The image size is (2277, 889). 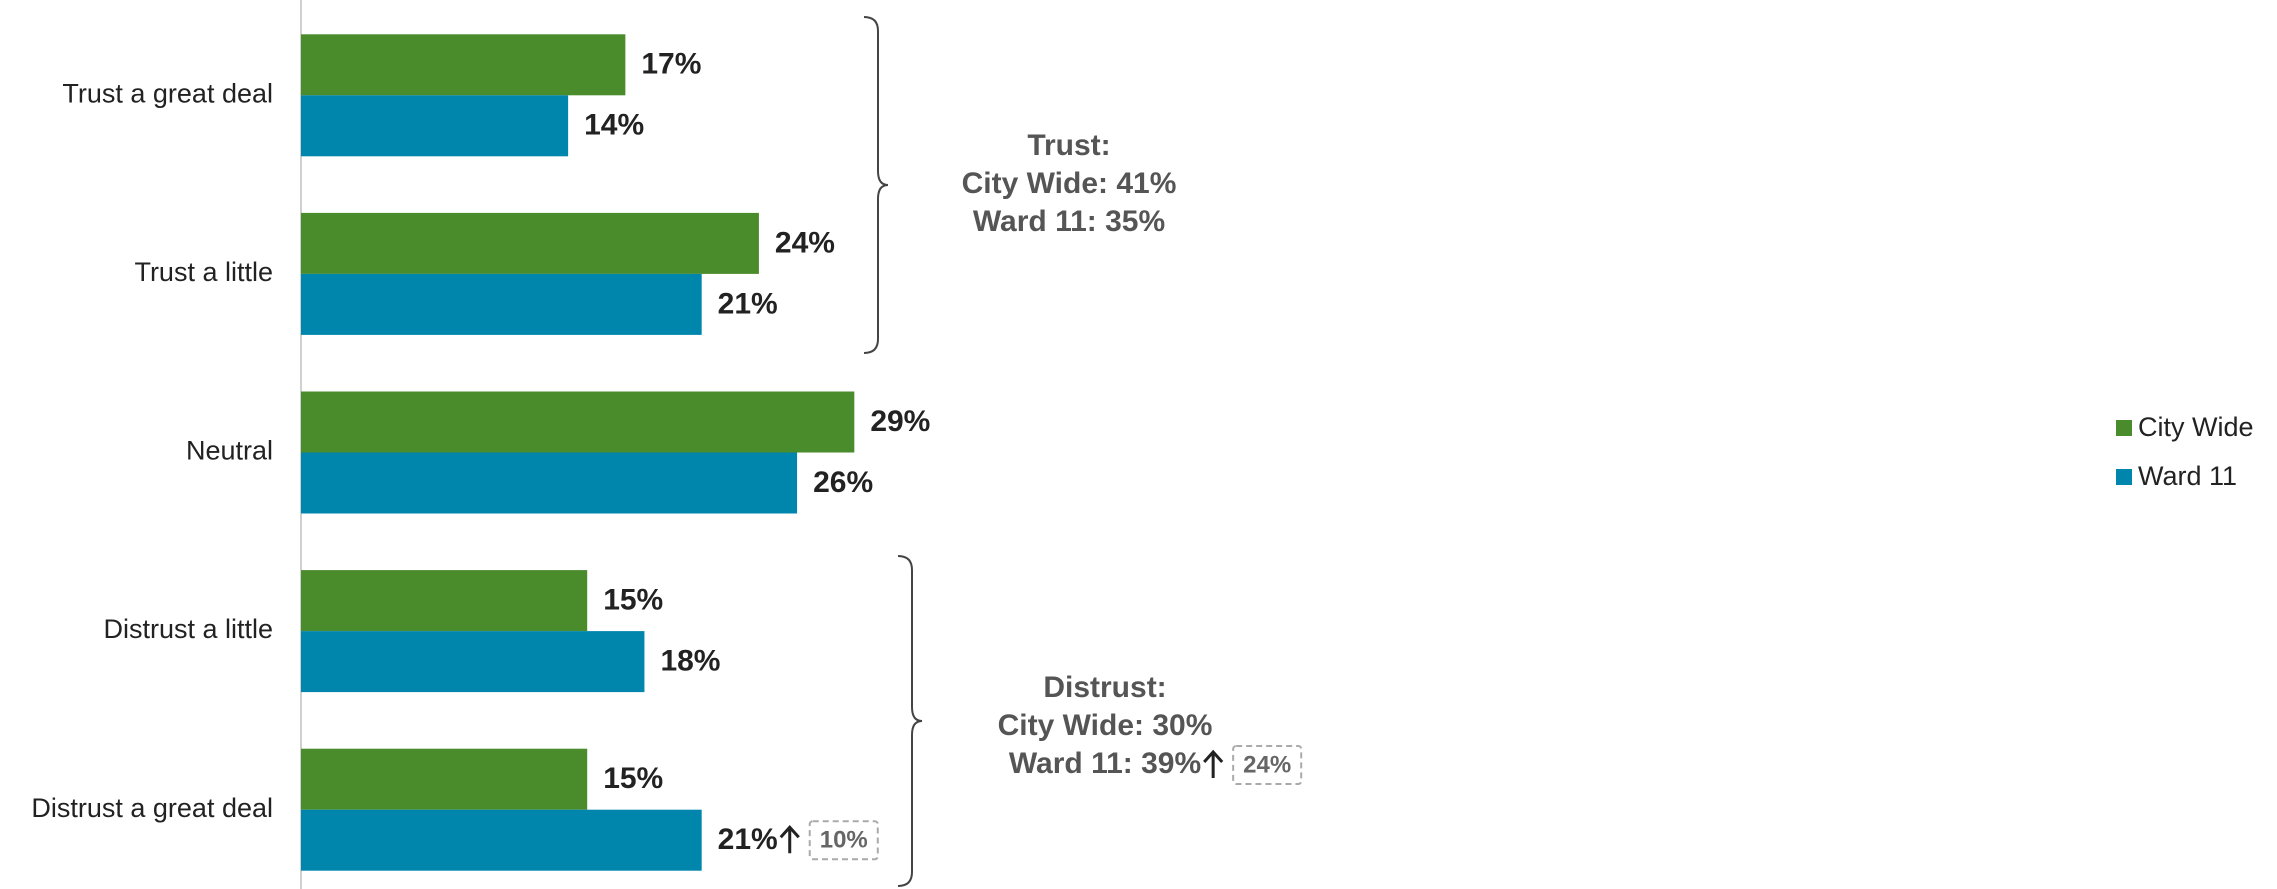 I want to click on legend-label: City Wide, so click(x=2196, y=427).